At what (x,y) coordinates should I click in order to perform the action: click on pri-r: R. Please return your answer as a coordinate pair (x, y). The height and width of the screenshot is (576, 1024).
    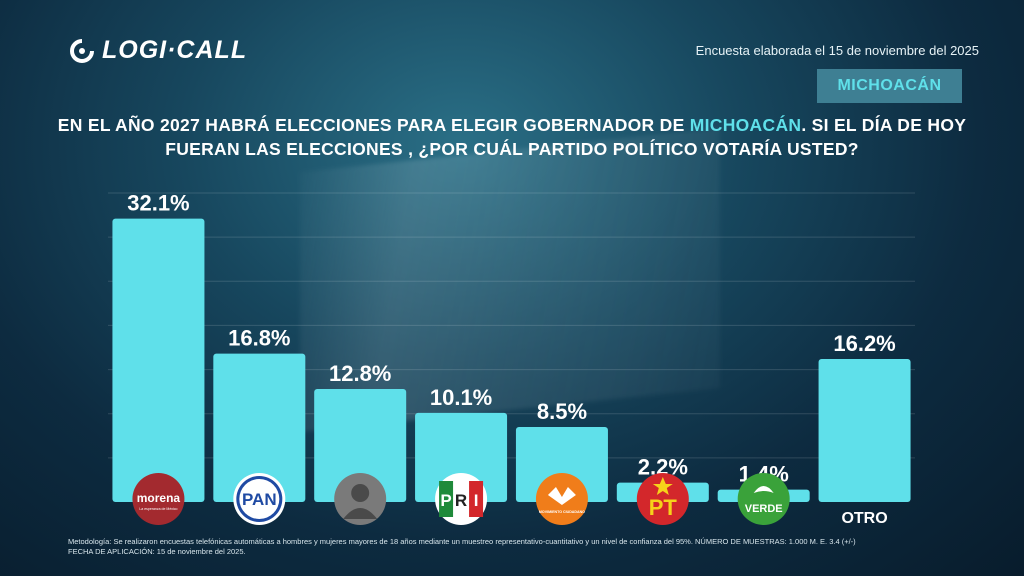
    Looking at the image, I should click on (461, 500).